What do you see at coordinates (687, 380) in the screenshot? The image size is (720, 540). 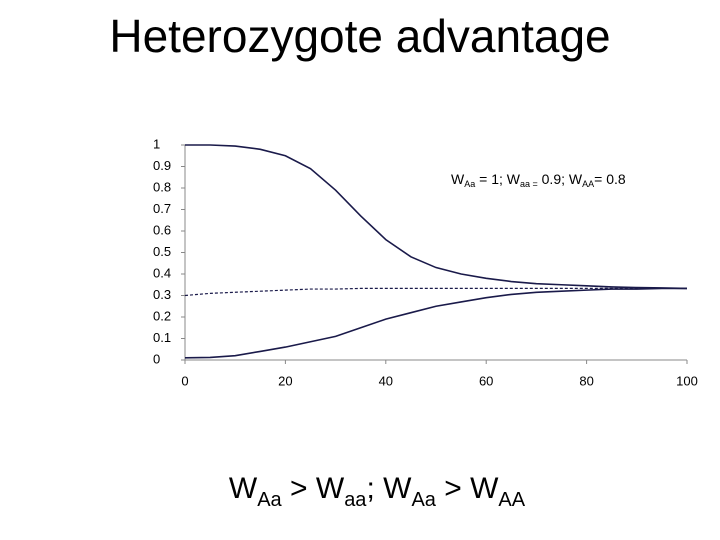 I see `x-tick-label: 100` at bounding box center [687, 380].